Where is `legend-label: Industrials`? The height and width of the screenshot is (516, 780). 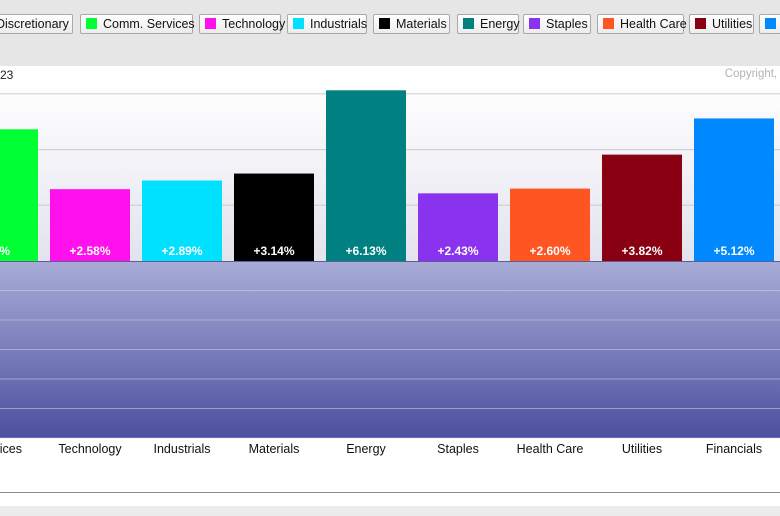
legend-label: Industrials is located at coordinates (338, 24).